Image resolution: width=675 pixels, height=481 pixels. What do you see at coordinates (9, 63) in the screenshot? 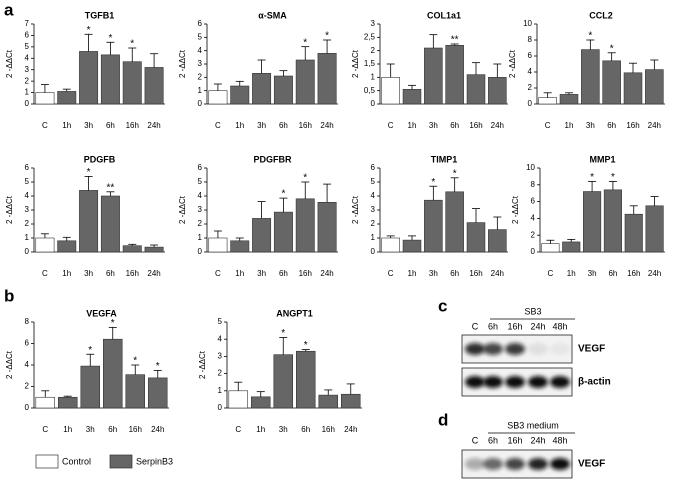
I see `y-axis-label: 2 -ΔΔCt` at bounding box center [9, 63].